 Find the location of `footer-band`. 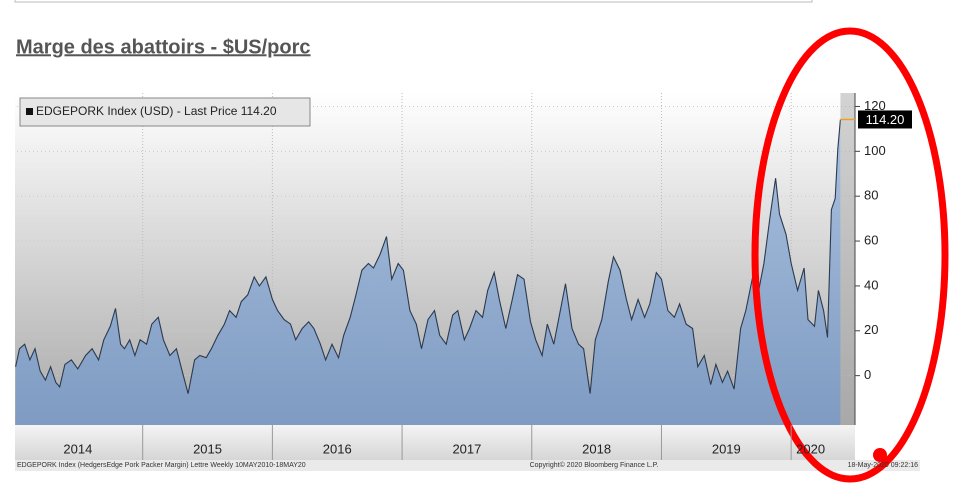

footer-band is located at coordinates (467, 465).